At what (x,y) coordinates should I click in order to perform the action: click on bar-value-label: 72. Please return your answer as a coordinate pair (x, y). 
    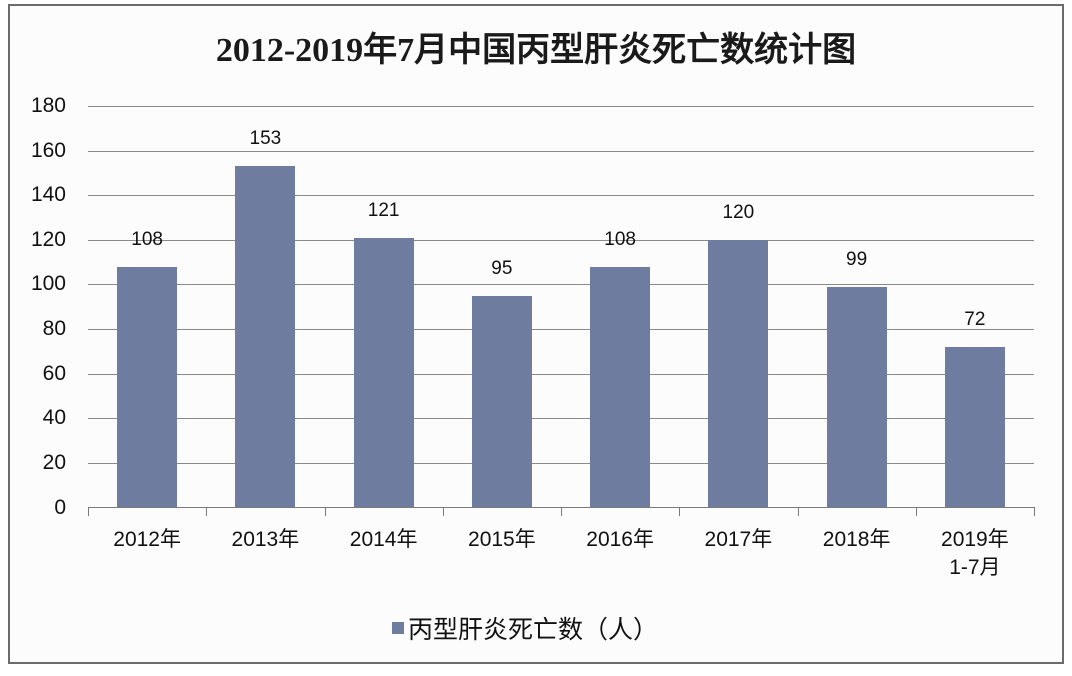
    Looking at the image, I should click on (975, 319).